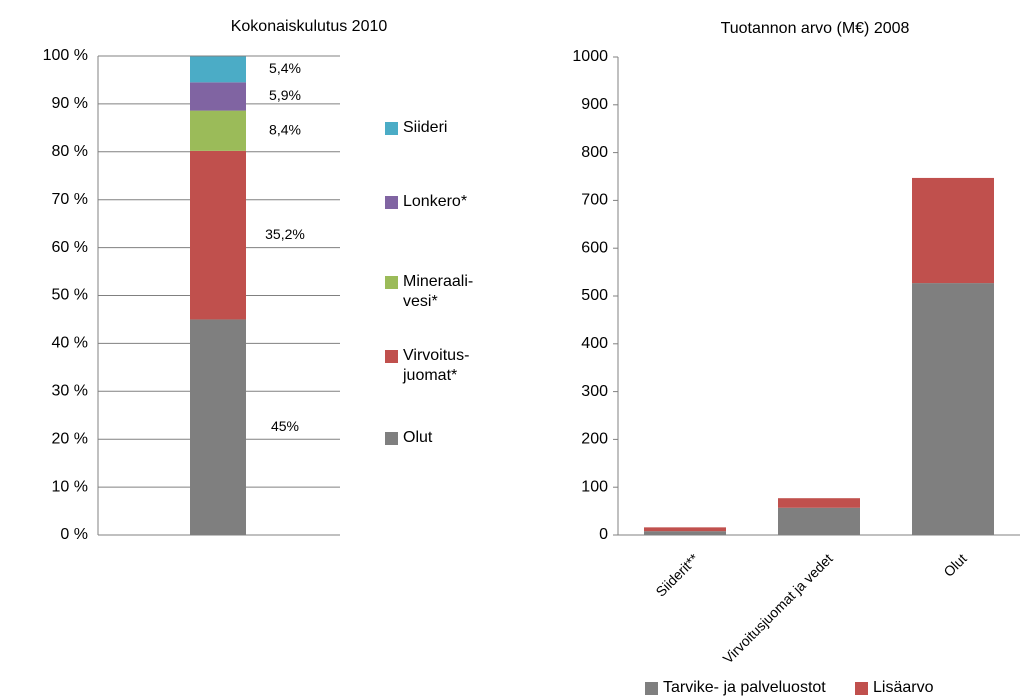 Image resolution: width=1029 pixels, height=700 pixels. I want to click on y-tick-label: 30 %, so click(70, 391).